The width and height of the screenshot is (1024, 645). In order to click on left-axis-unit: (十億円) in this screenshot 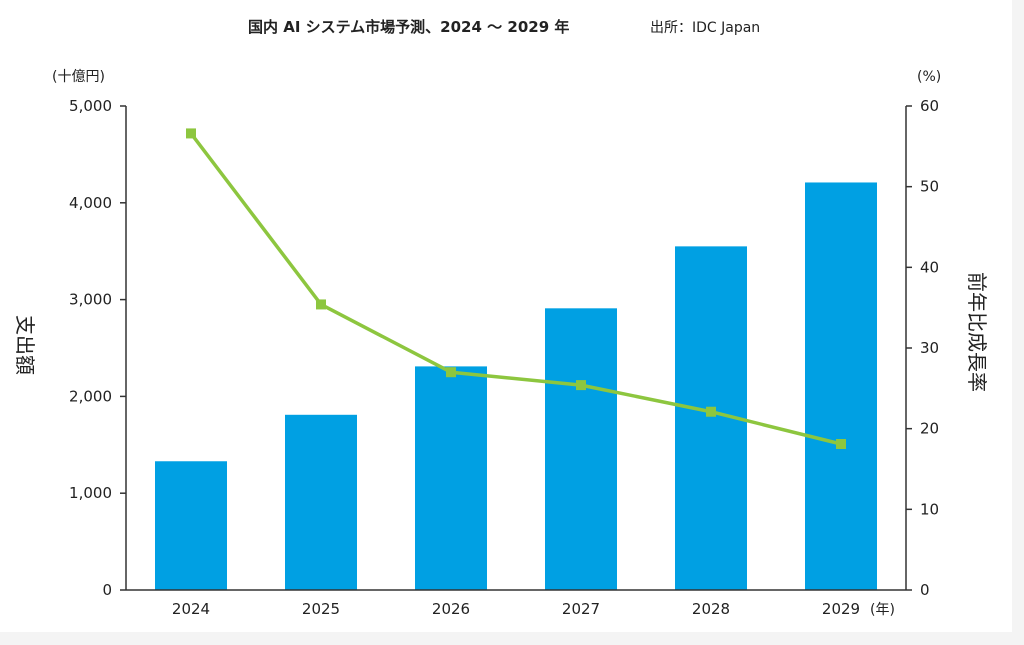, I will do `click(78, 77)`.